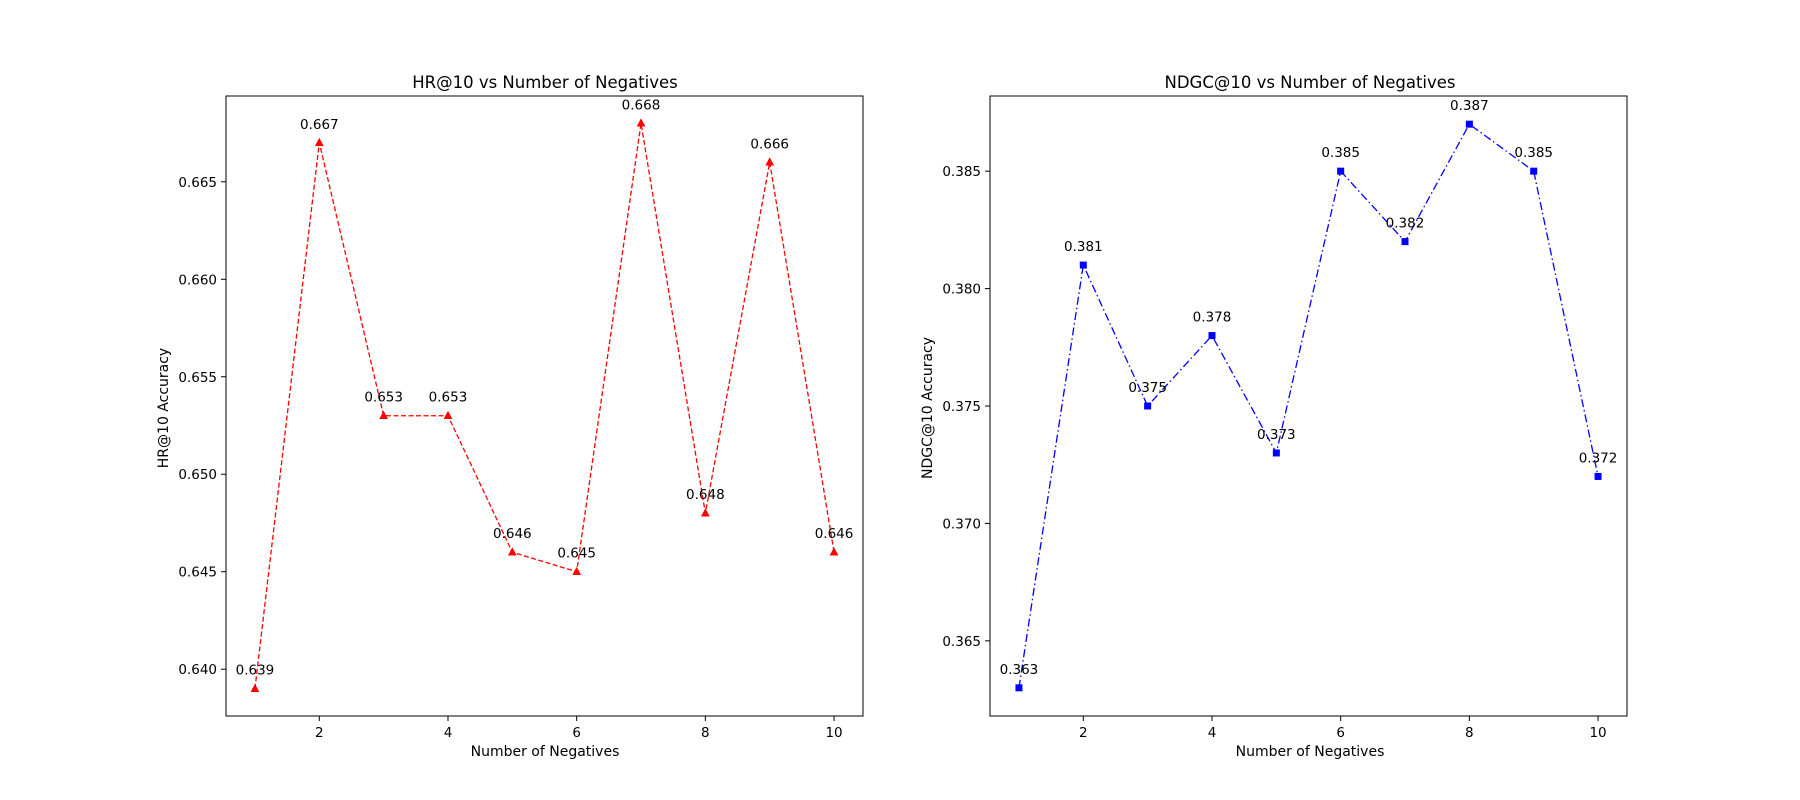 This screenshot has width=1800, height=800. I want to click on ndcg-x-tick-label: 2, so click(1083, 733).